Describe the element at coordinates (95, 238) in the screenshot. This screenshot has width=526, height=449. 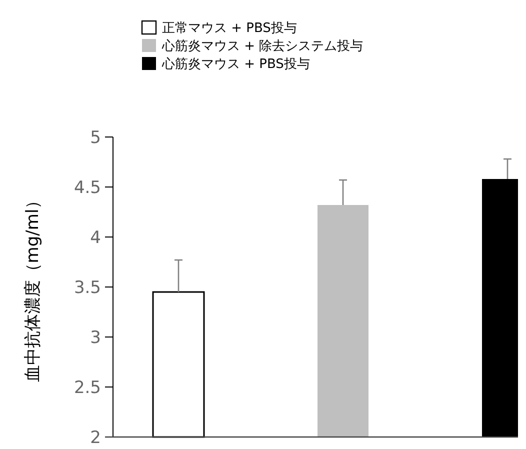
I see `y-tick-label: 4` at that location.